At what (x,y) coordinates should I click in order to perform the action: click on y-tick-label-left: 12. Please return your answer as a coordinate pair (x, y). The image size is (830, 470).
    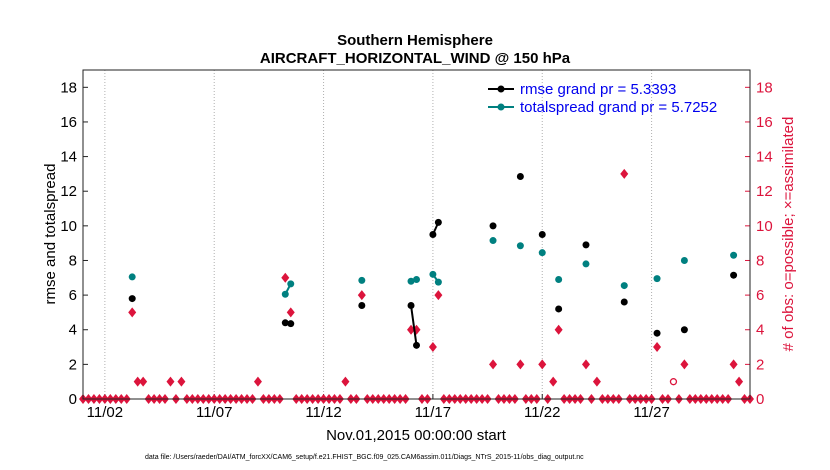
    Looking at the image, I should click on (68, 191).